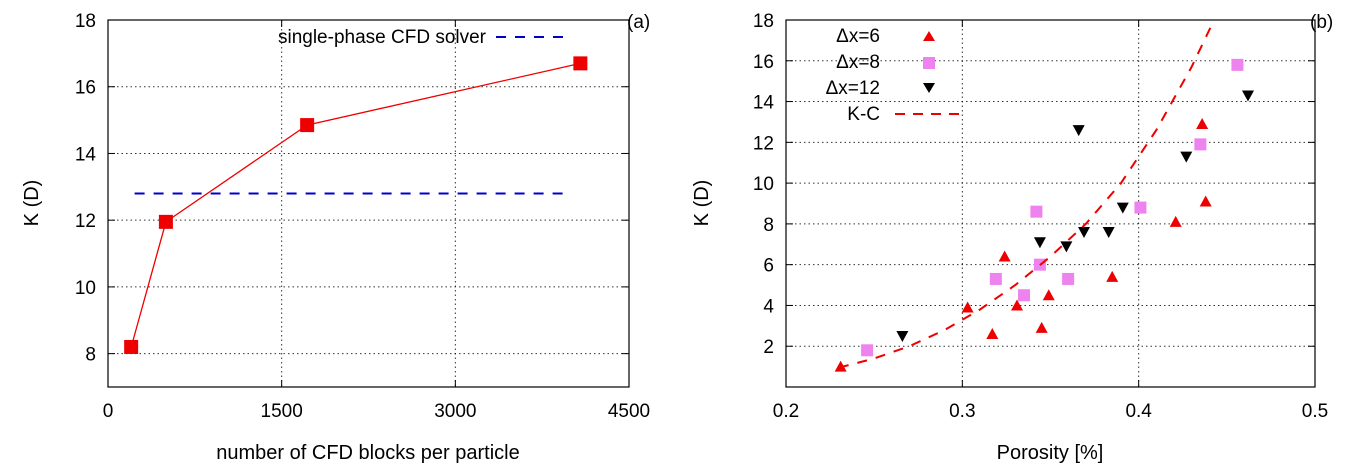 Image resolution: width=1367 pixels, height=468 pixels. I want to click on chart-b-legend-label-dx12: Δx=12, so click(853, 88).